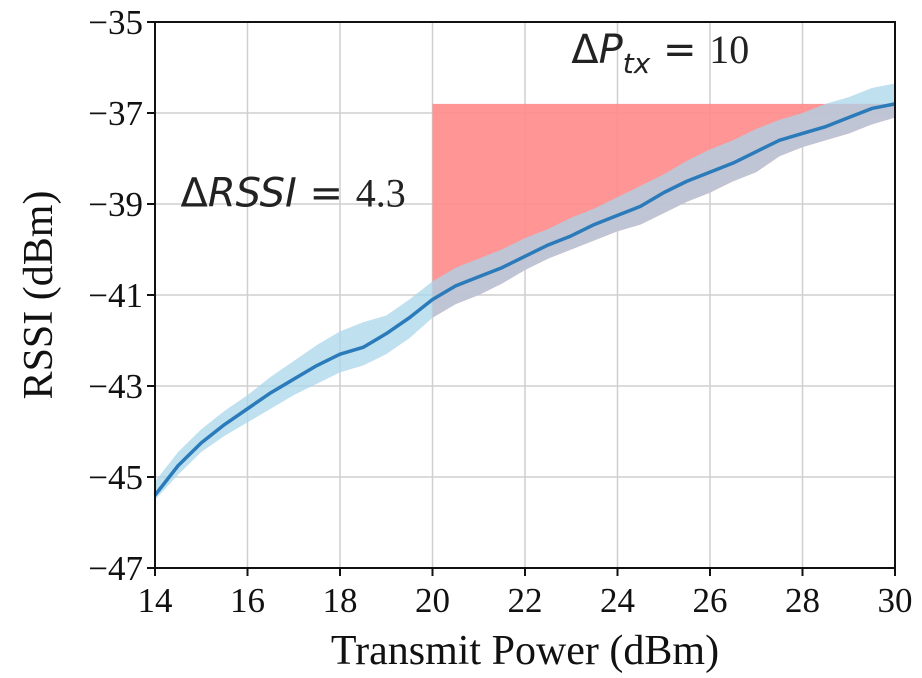 The image size is (922, 678). Describe the element at coordinates (340, 600) in the screenshot. I see `x-tick-label: 18` at that location.